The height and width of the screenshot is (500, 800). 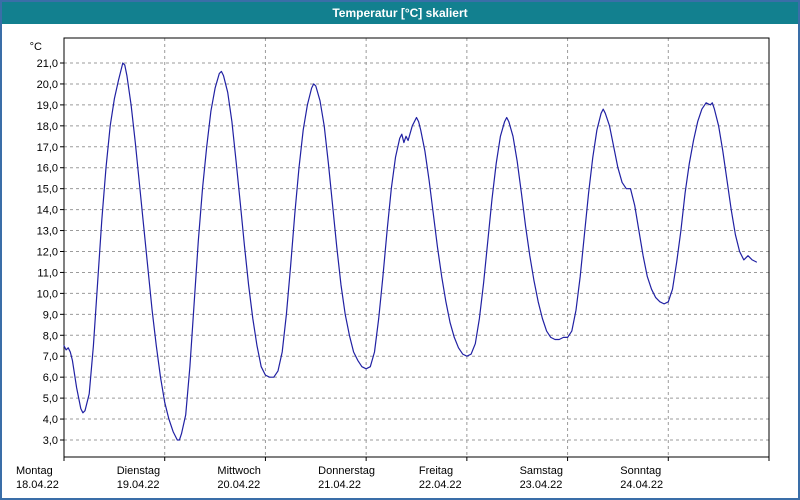 I want to click on x-day-label: Donnerstag, so click(x=346, y=471).